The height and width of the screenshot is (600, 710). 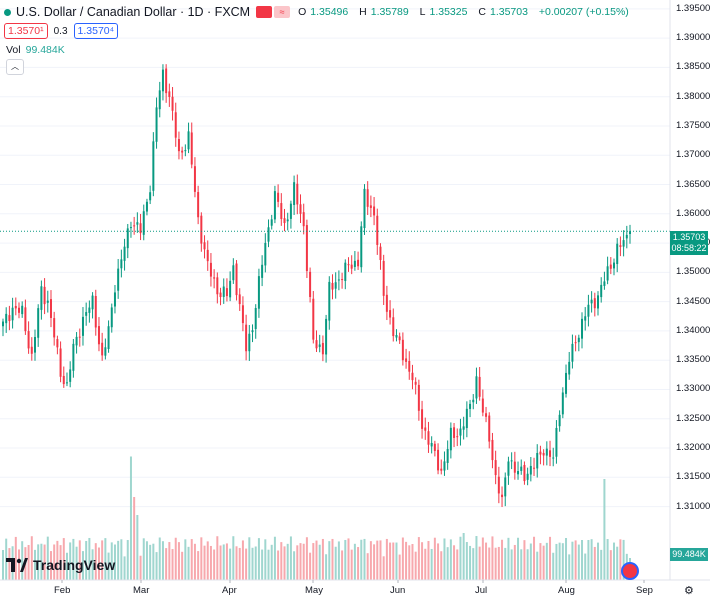 What do you see at coordinates (630, 571) in the screenshot?
I see `currency-flag-icon` at bounding box center [630, 571].